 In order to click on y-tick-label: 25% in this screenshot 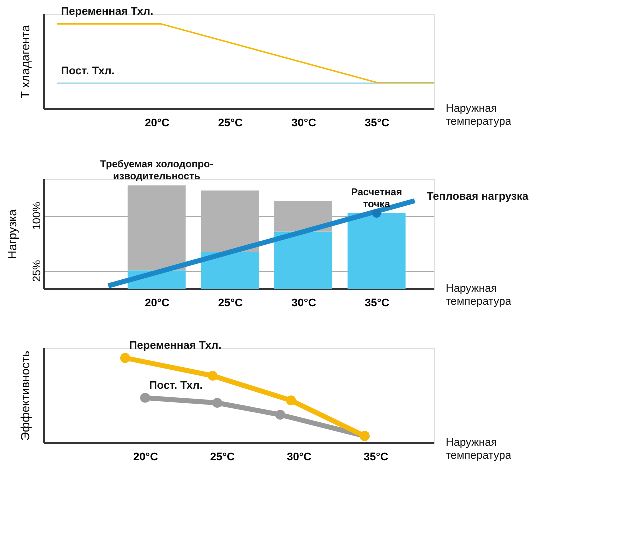, I will do `click(38, 271)`.